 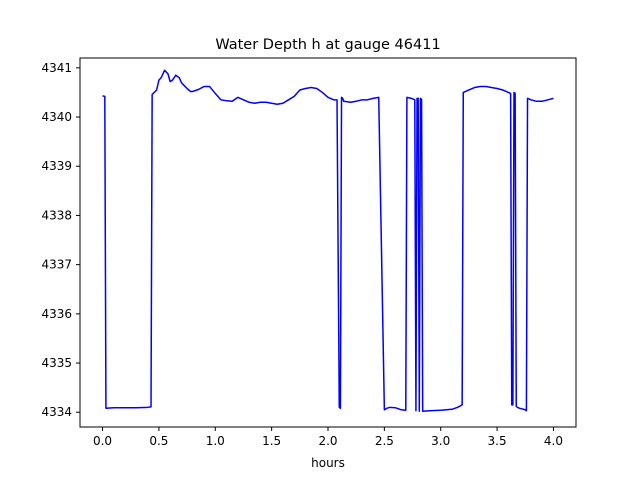 I want to click on y-tick-label: 4334, so click(x=56, y=412).